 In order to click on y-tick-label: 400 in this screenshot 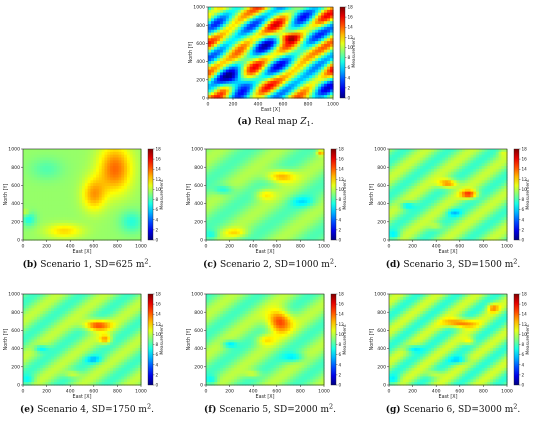, I will do `click(200, 62)`.